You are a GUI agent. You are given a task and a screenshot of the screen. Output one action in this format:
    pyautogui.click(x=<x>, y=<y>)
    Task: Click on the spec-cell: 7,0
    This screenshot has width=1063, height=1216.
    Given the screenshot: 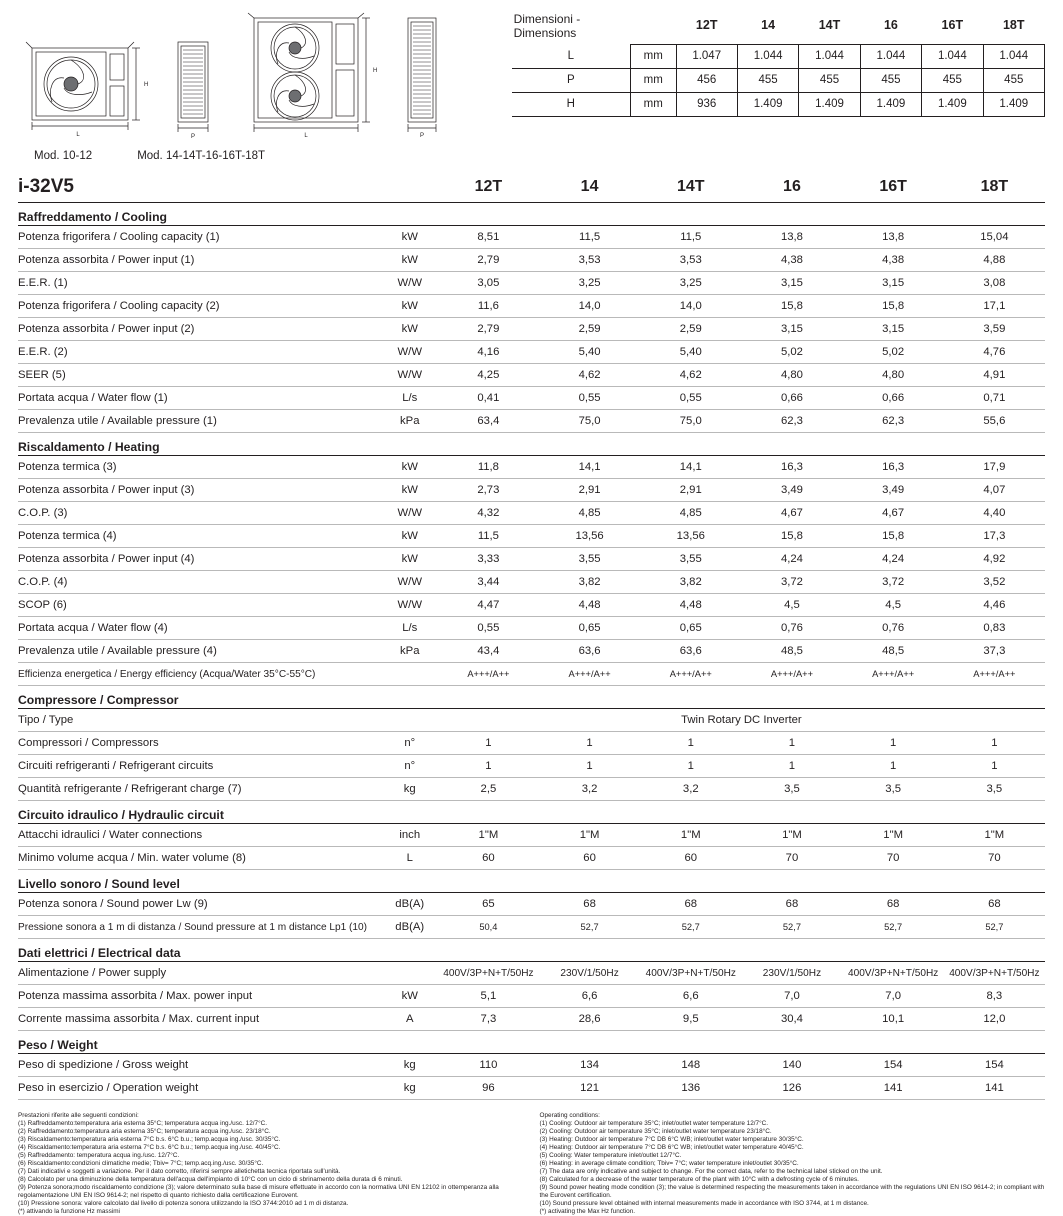 What is the action you would take?
    pyautogui.click(x=893, y=996)
    